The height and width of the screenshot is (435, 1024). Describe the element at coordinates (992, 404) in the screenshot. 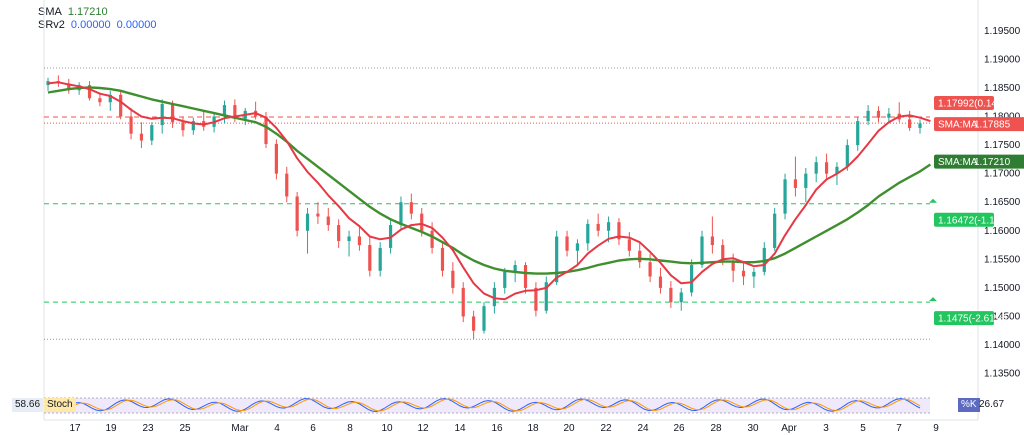

I see `stoch-k-value: 26.67` at that location.